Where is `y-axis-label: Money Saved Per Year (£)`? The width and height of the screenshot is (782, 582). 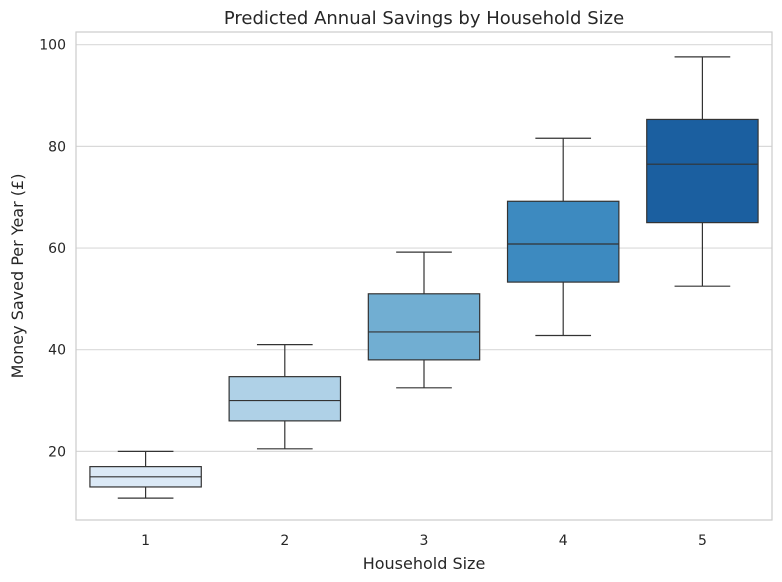 y-axis-label: Money Saved Per Year (£) is located at coordinates (17, 276).